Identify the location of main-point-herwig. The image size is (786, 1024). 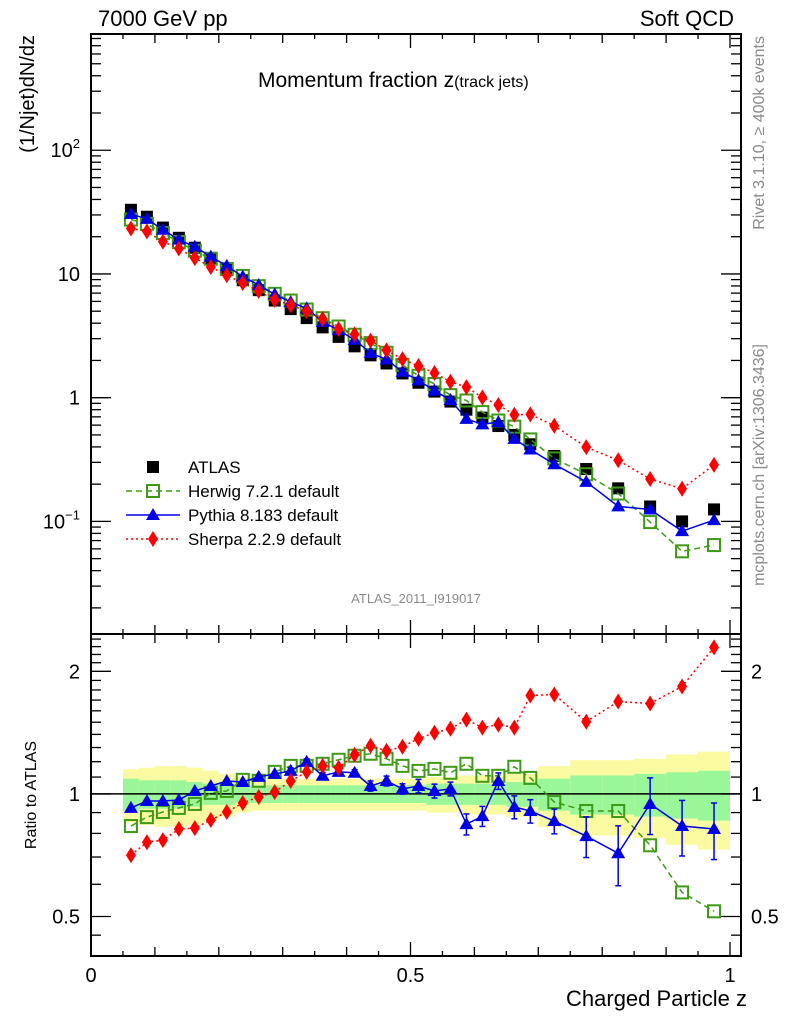
(650, 522).